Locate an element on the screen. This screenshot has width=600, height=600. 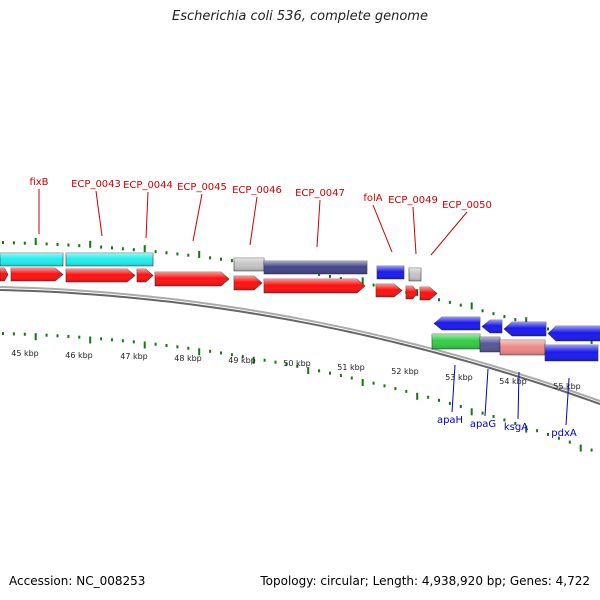
kbp-label: 52 kbp is located at coordinates (405, 371).